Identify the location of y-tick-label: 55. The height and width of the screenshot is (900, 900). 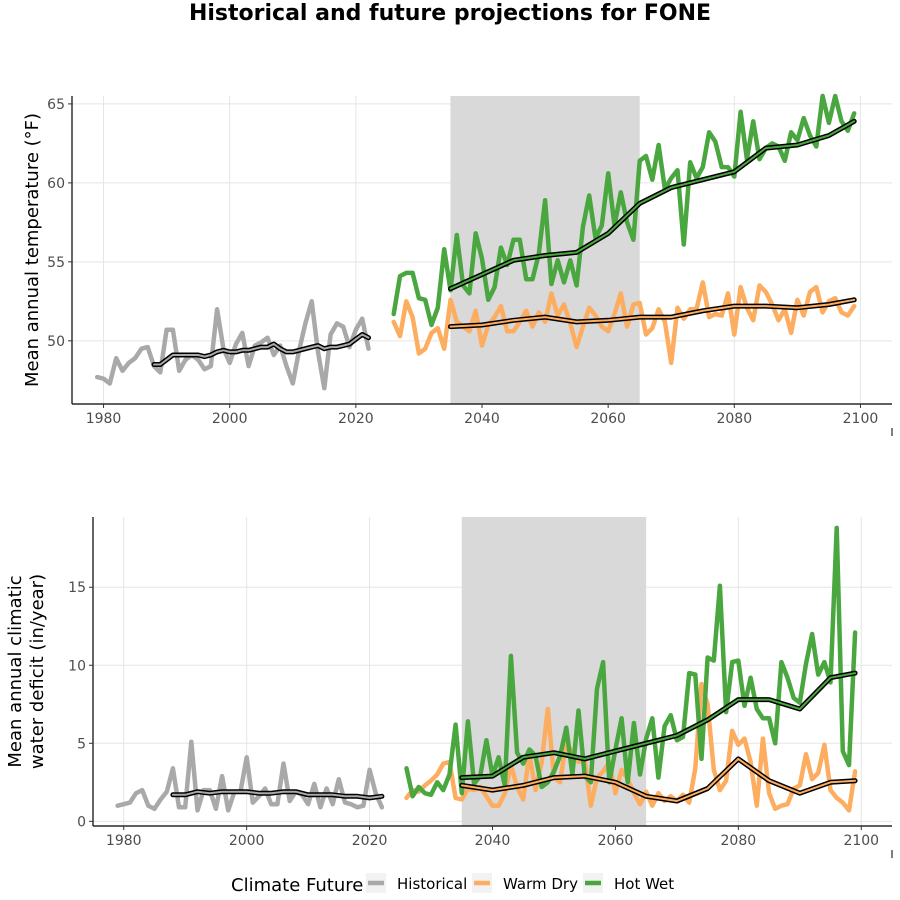
(56, 263).